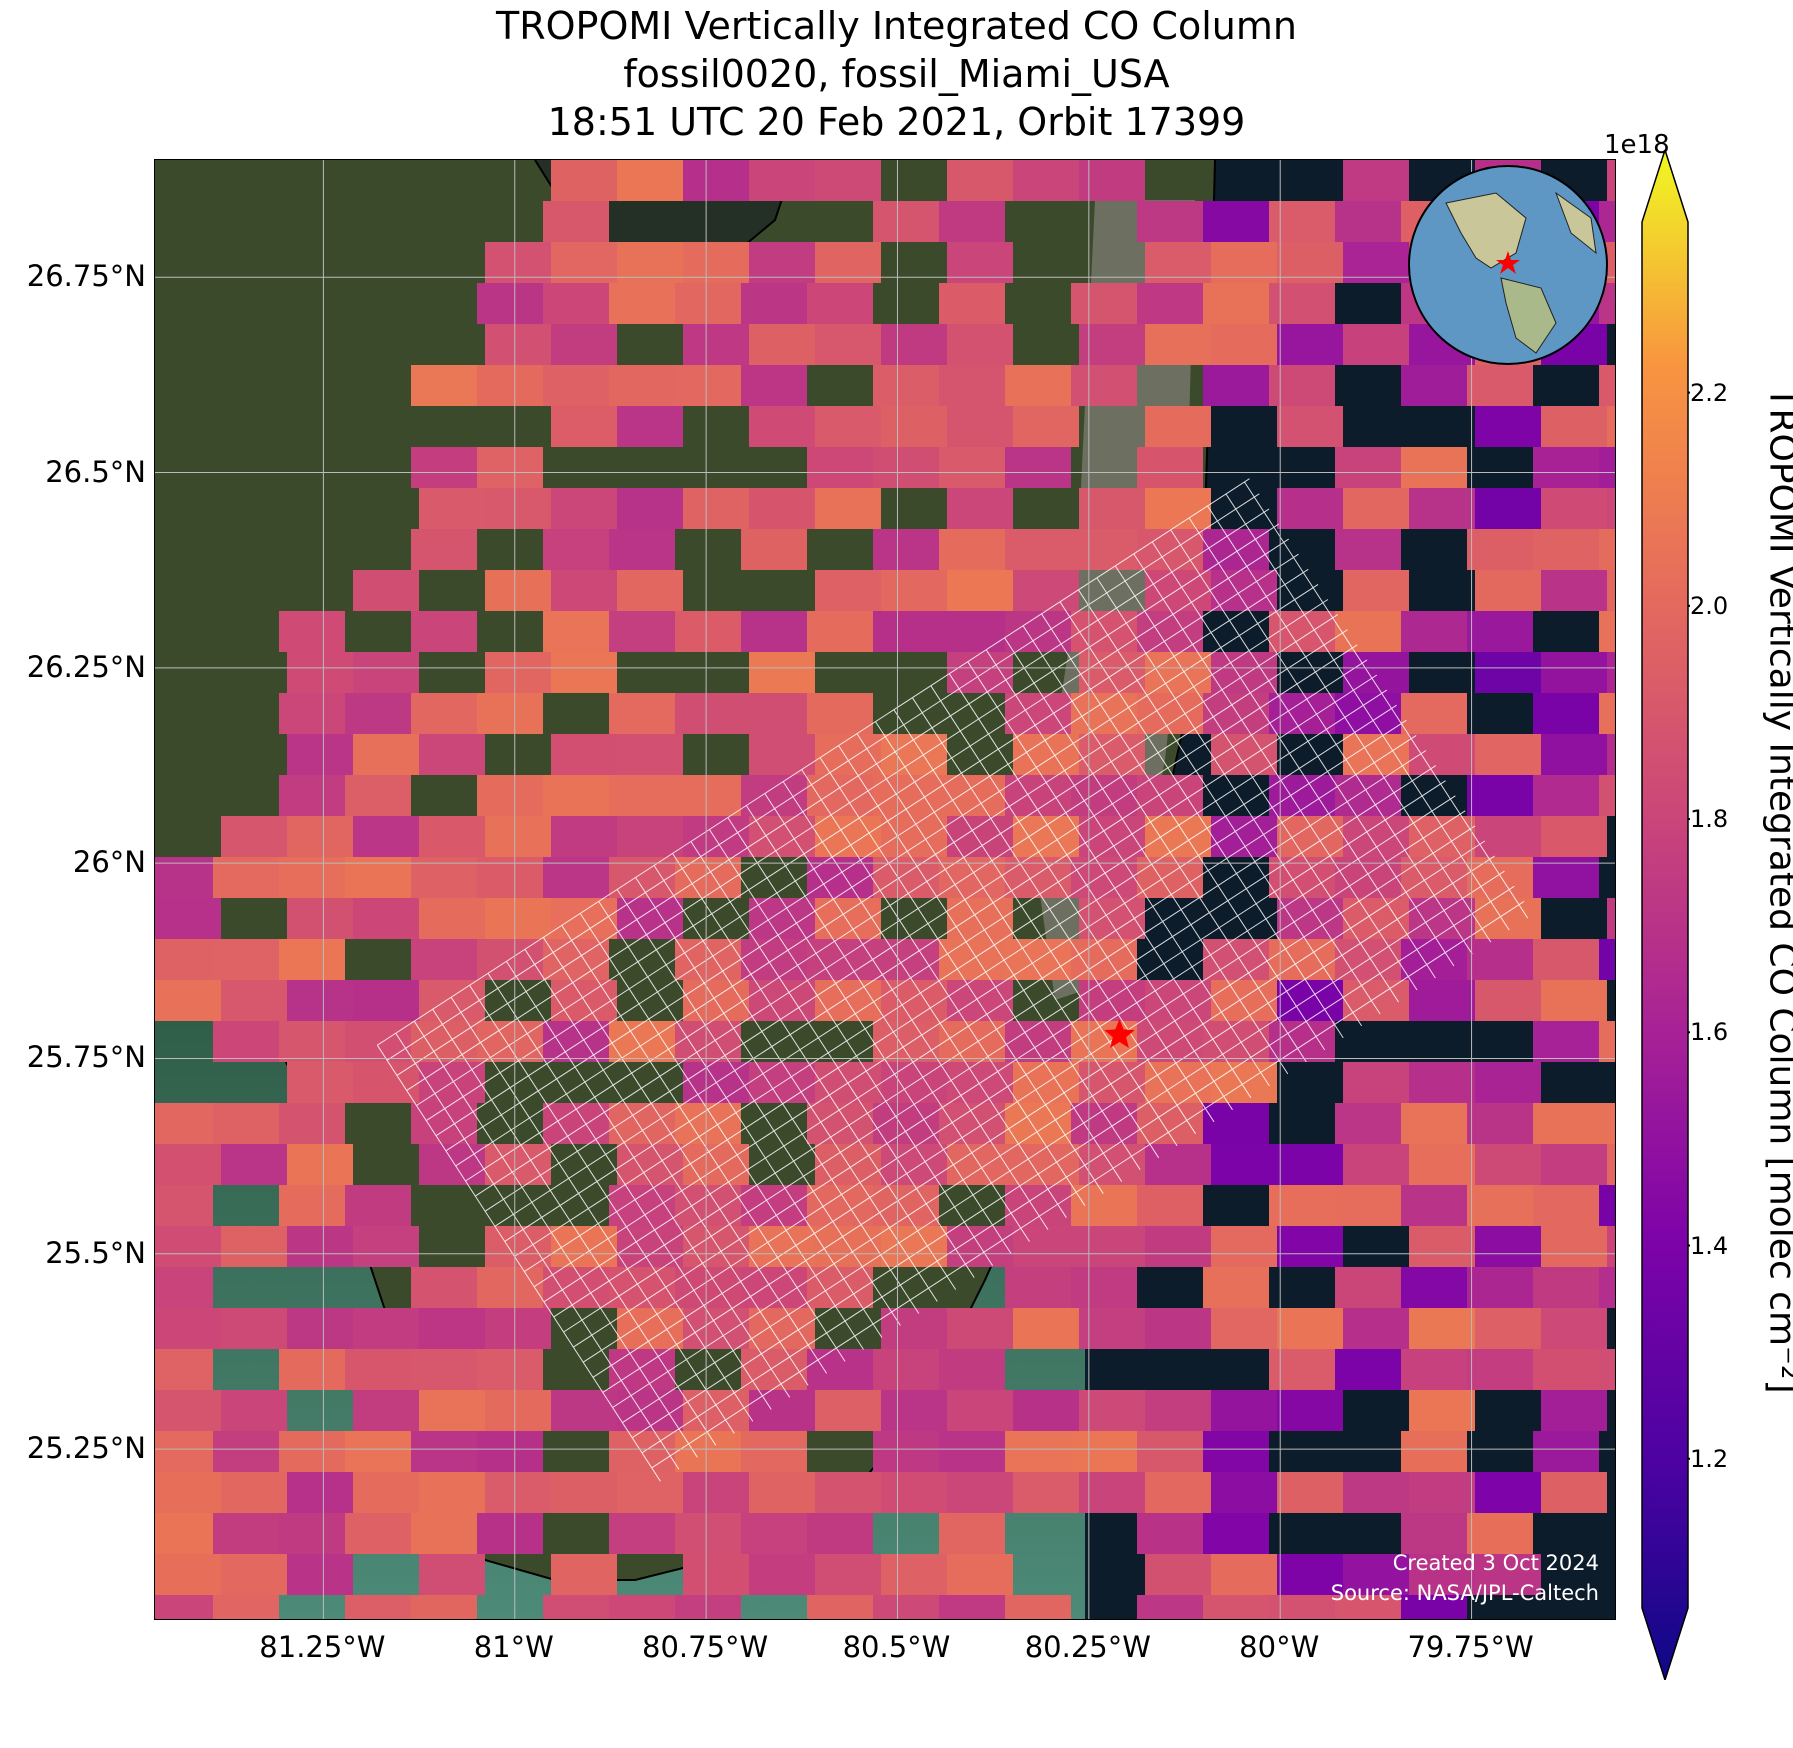 This screenshot has width=1793, height=1748. What do you see at coordinates (1470, 1647) in the screenshot?
I see `lon-tick-label: 79.75°W` at bounding box center [1470, 1647].